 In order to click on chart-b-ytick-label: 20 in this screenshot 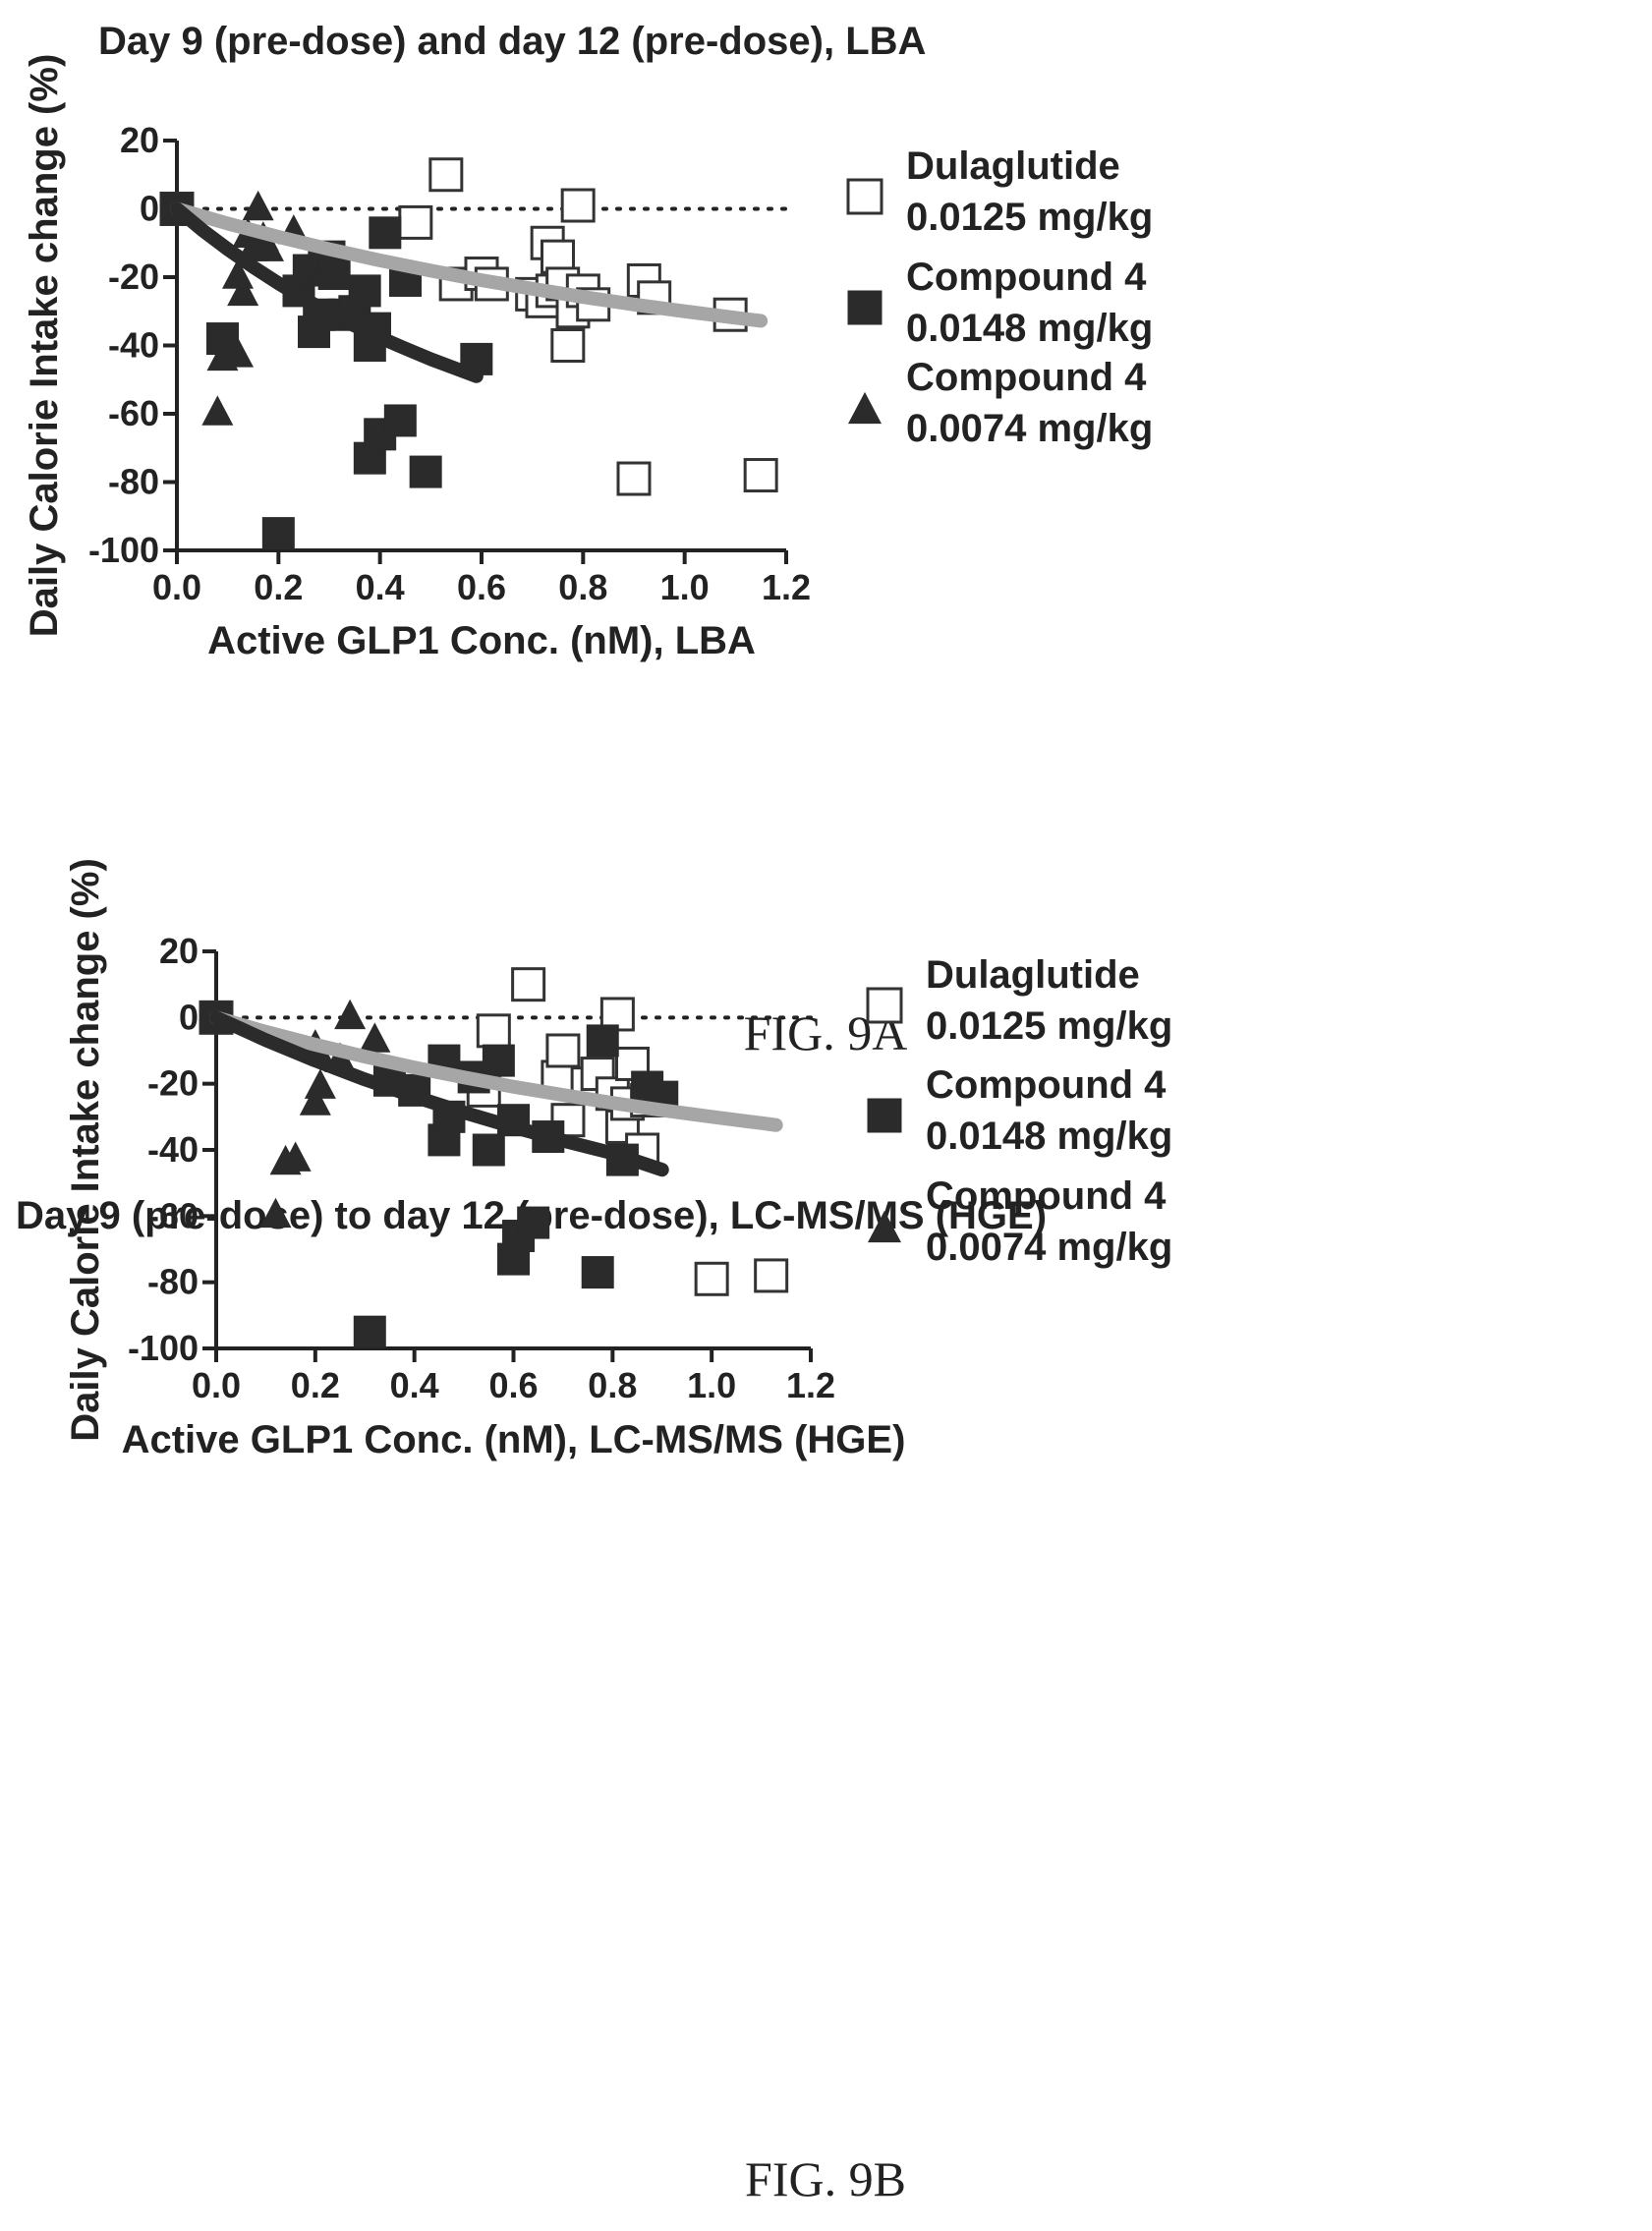, I will do `click(179, 951)`.